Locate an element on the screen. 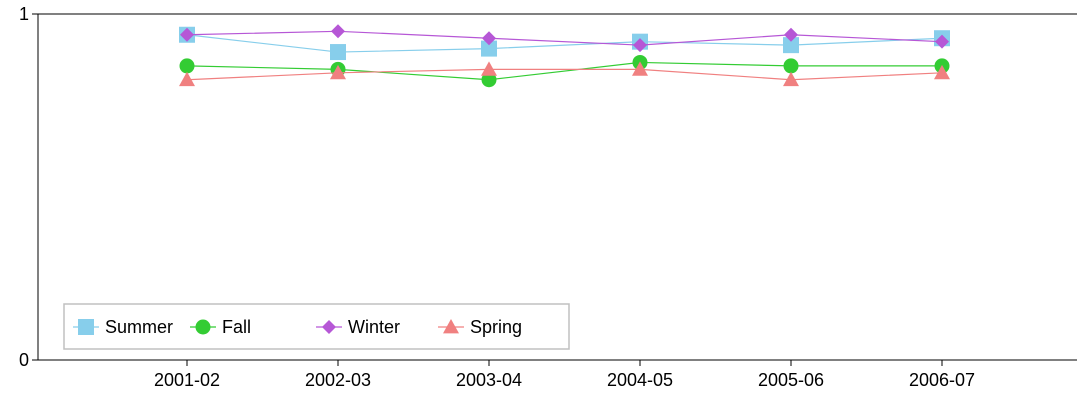 This screenshot has height=394, width=1083. series-line-fall is located at coordinates (564, 71).